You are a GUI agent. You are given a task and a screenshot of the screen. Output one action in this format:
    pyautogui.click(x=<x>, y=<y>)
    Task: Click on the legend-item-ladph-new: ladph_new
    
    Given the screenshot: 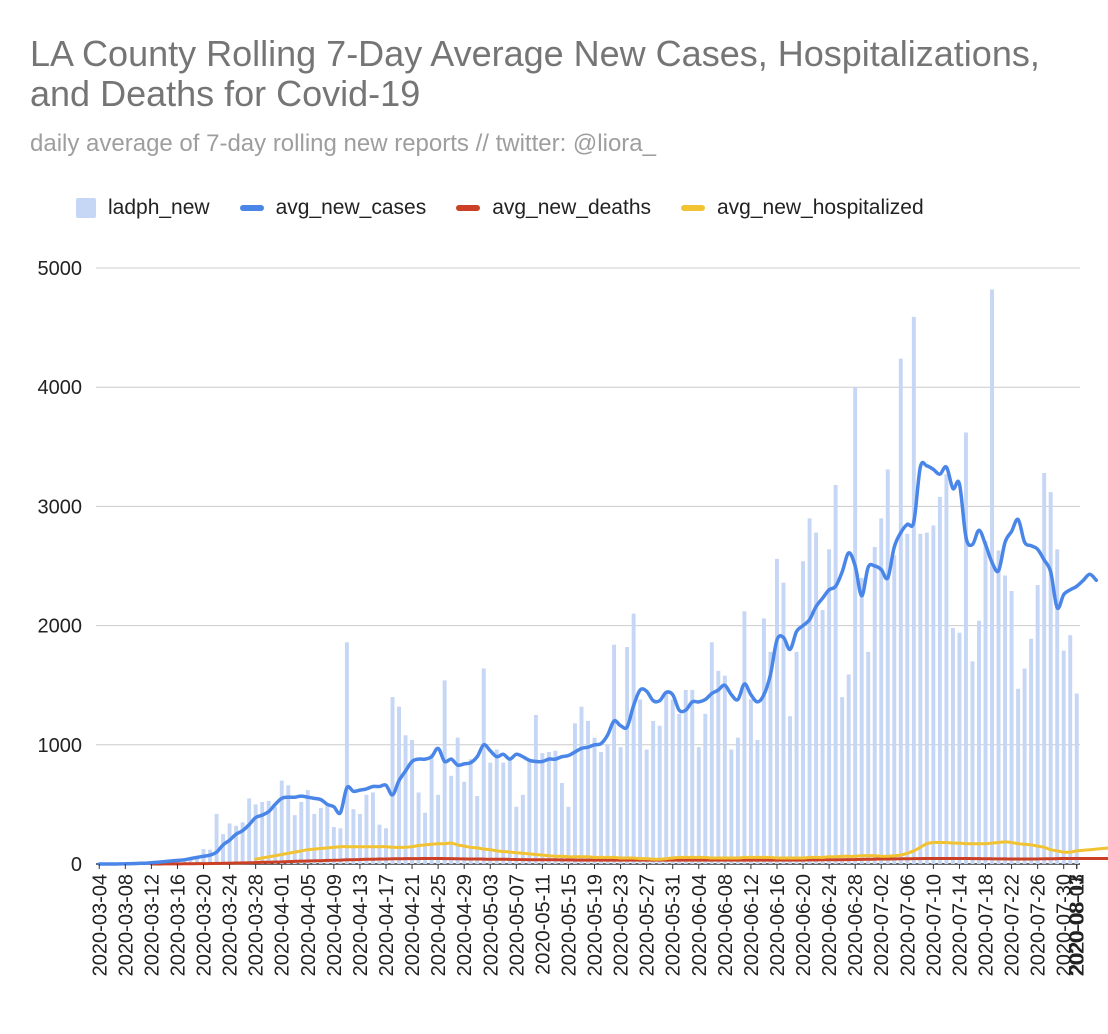 What is the action you would take?
    pyautogui.click(x=143, y=208)
    